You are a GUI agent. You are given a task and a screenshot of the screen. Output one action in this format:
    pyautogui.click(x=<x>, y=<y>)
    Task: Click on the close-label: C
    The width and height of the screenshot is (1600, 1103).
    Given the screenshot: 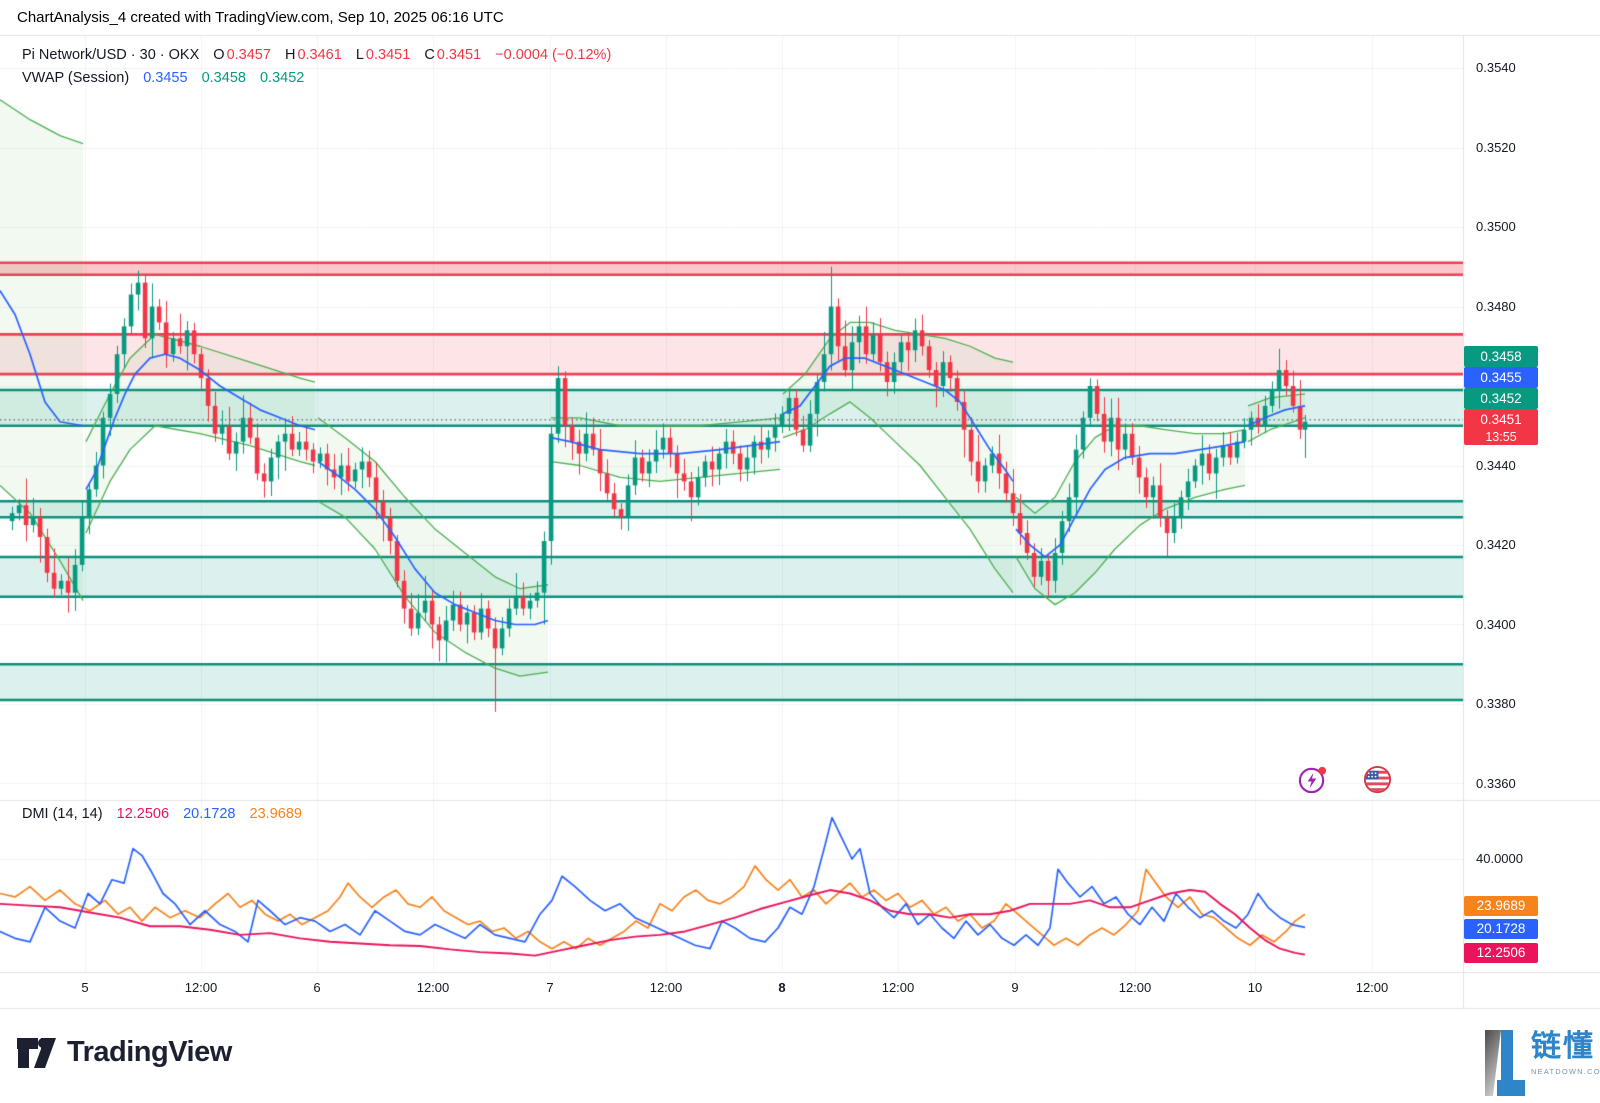 What is the action you would take?
    pyautogui.click(x=429, y=55)
    